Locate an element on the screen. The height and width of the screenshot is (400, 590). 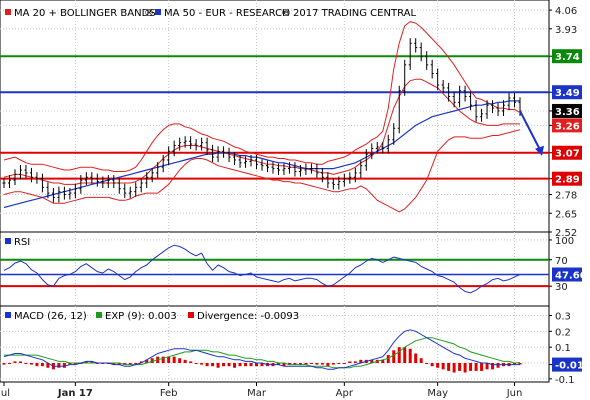
legend-ma20-bb-mark: ® is located at coordinates (149, 13).